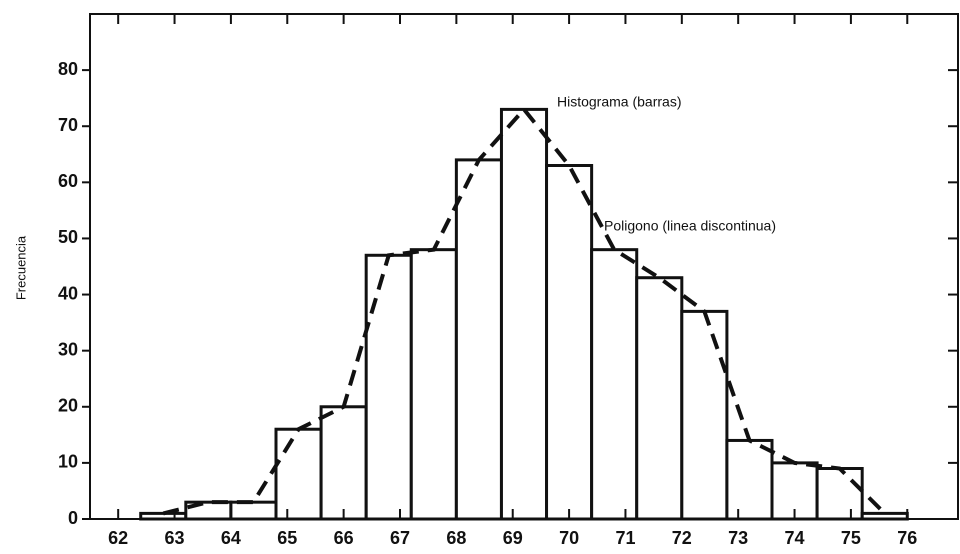 The image size is (960, 554). I want to click on x-tick-label: 72, so click(682, 538).